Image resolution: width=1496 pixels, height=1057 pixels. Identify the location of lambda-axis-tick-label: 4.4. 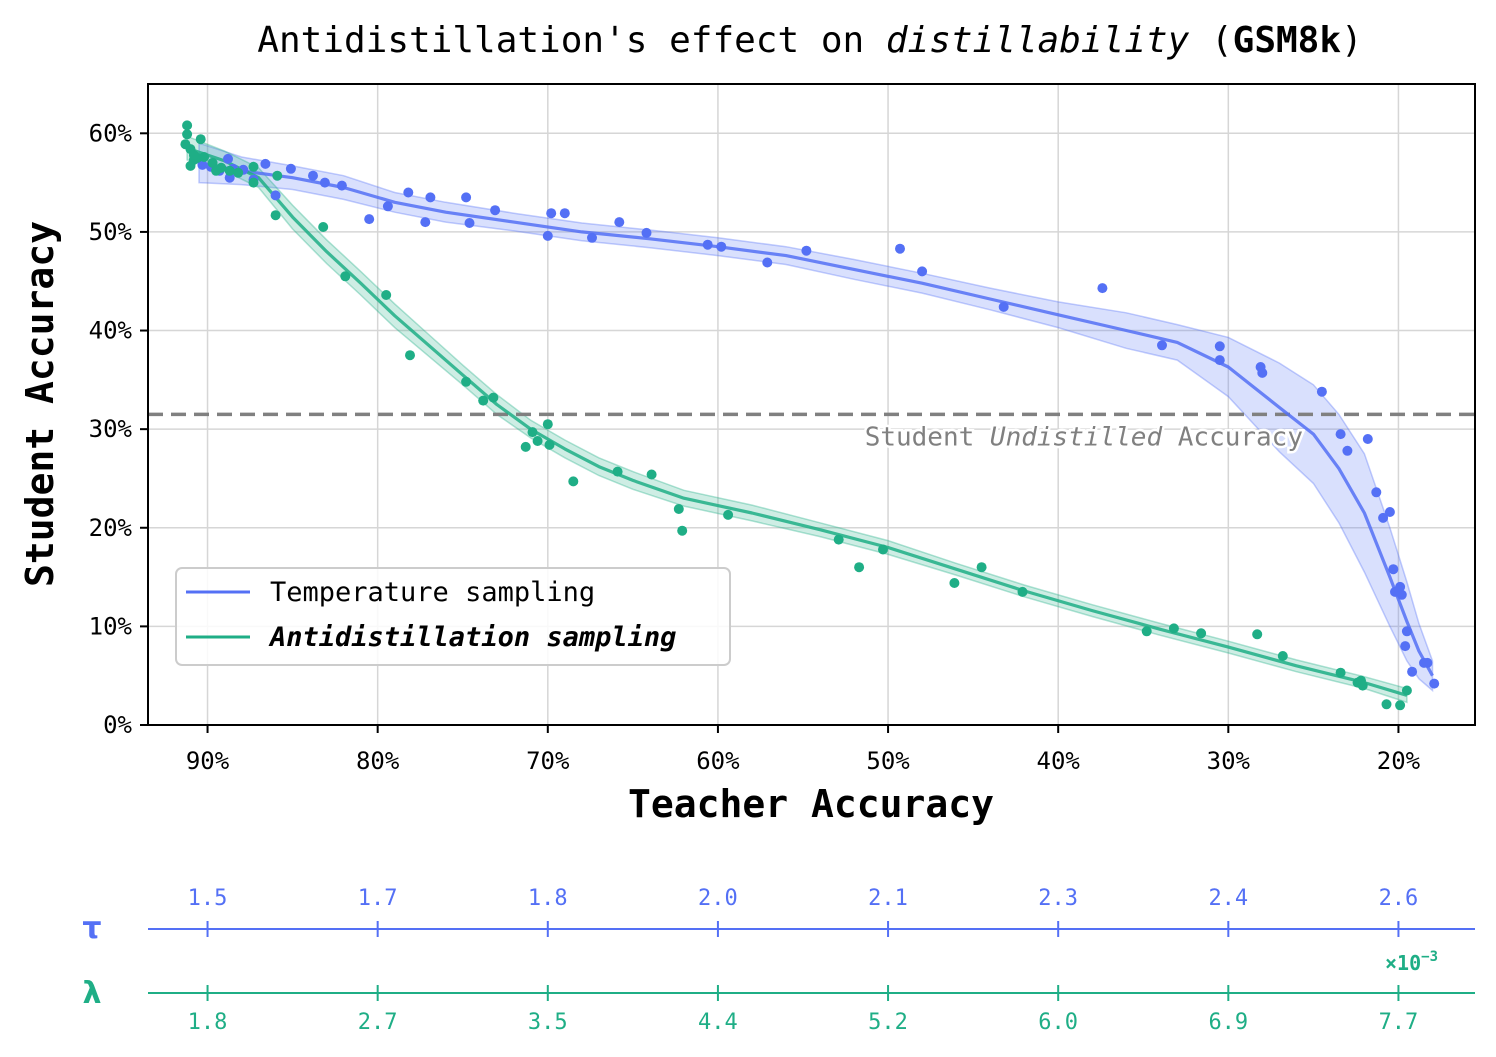
(718, 1022).